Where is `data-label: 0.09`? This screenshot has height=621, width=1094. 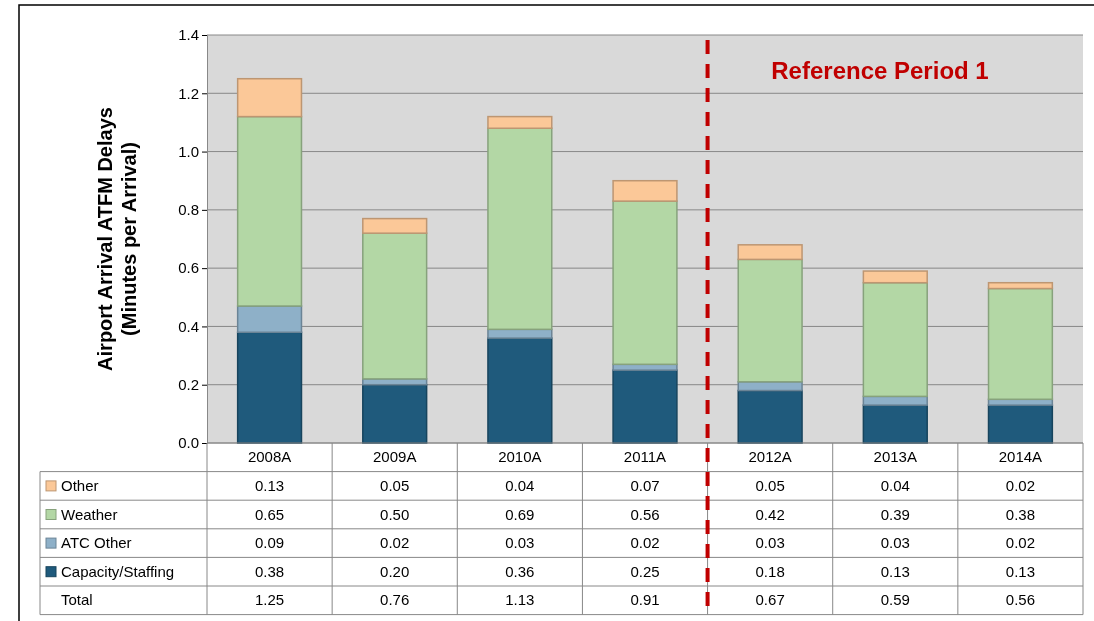 data-label: 0.09 is located at coordinates (269, 543).